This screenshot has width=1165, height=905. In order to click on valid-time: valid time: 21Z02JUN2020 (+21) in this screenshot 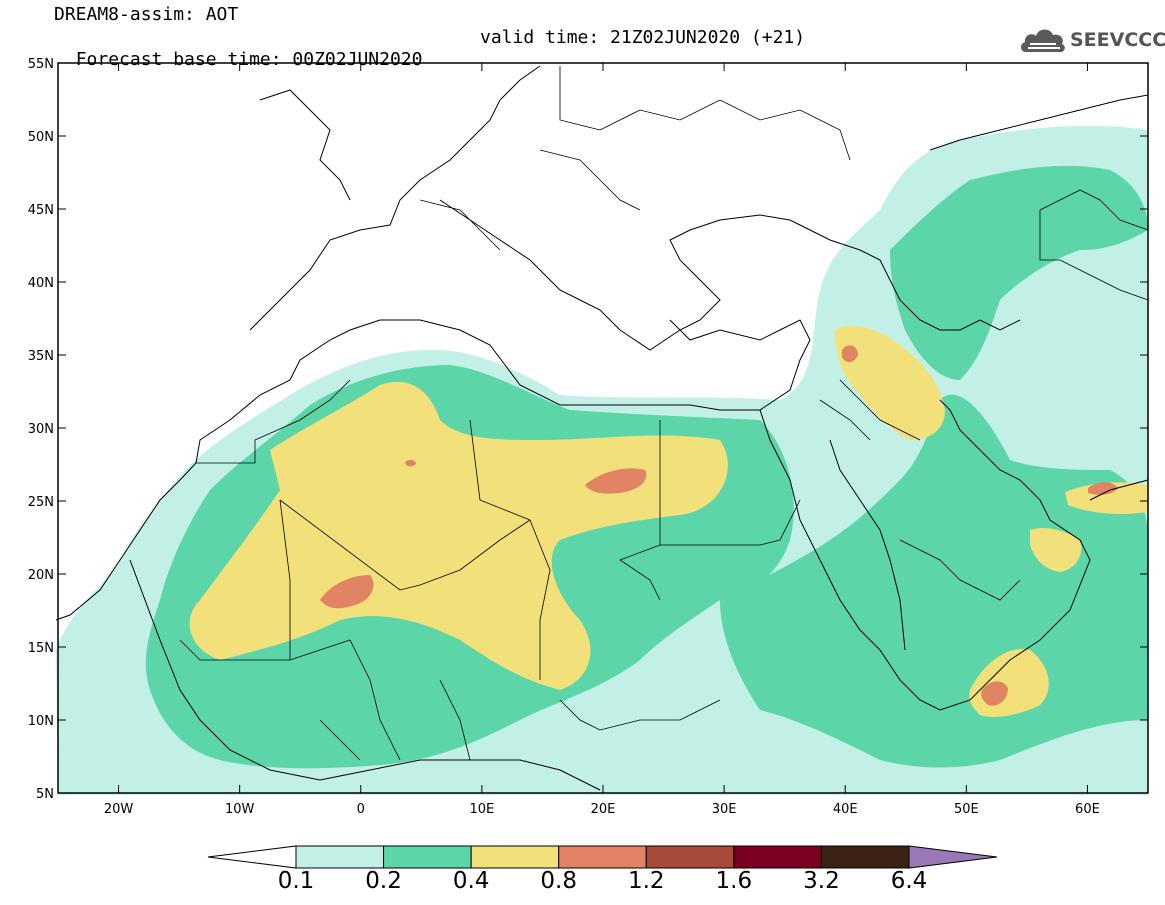, I will do `click(643, 37)`.